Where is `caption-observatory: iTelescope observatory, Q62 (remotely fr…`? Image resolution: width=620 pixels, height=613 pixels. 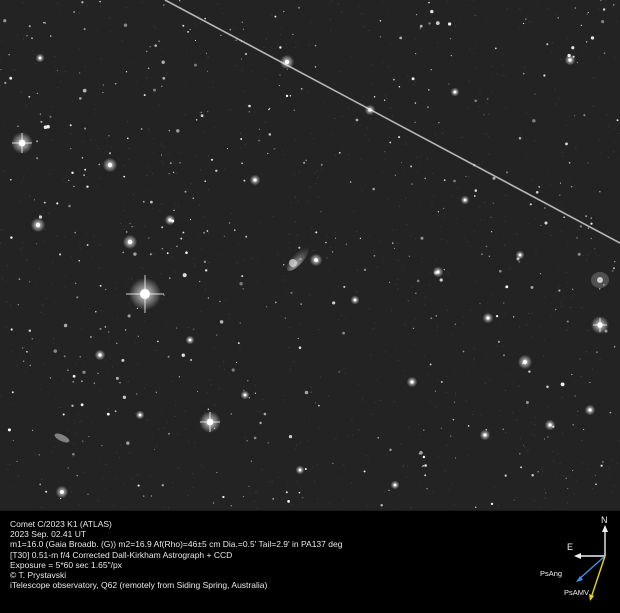
caption-observatory: iTelescope observatory, Q62 (remotely fr… is located at coordinates (176, 585).